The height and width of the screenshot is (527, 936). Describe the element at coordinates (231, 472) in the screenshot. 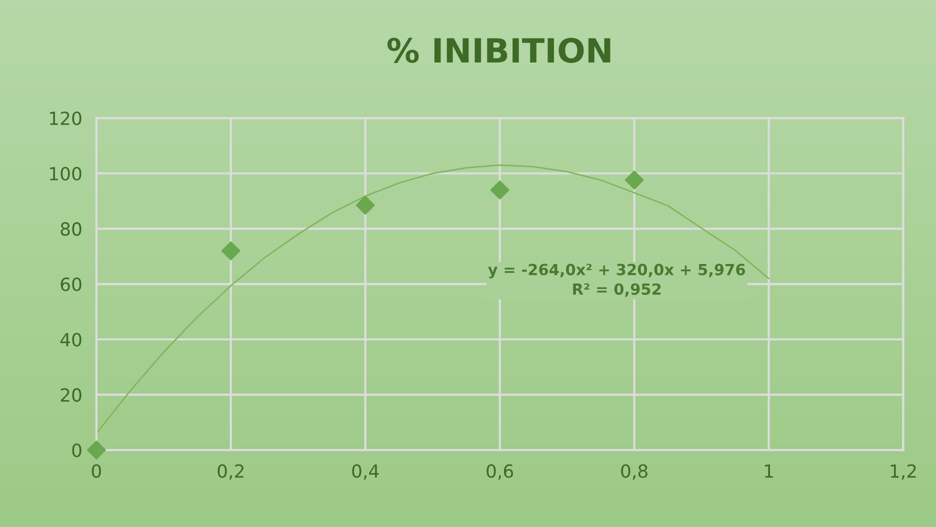

I see `x-tick-label: 0,2` at that location.